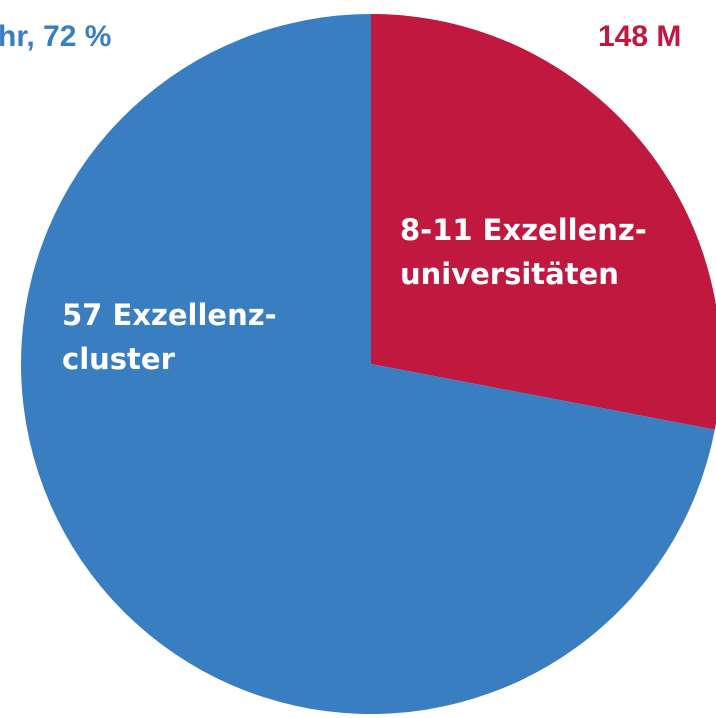  I want to click on slice-label-line: universitäten, so click(509, 274).